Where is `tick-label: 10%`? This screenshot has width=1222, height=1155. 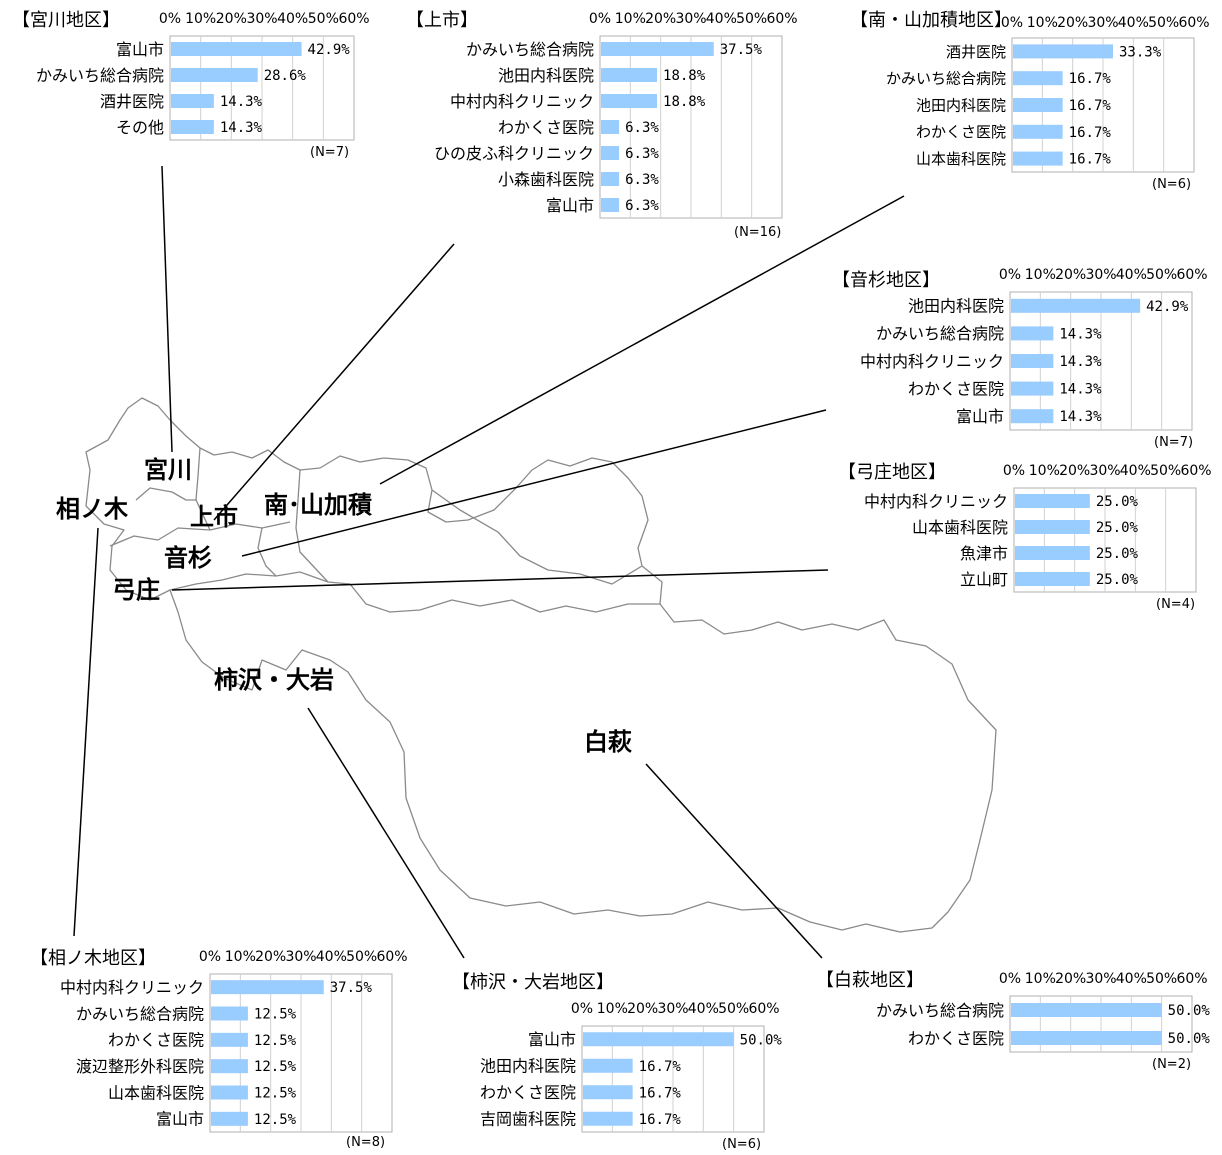 tick-label: 10% is located at coordinates (200, 19).